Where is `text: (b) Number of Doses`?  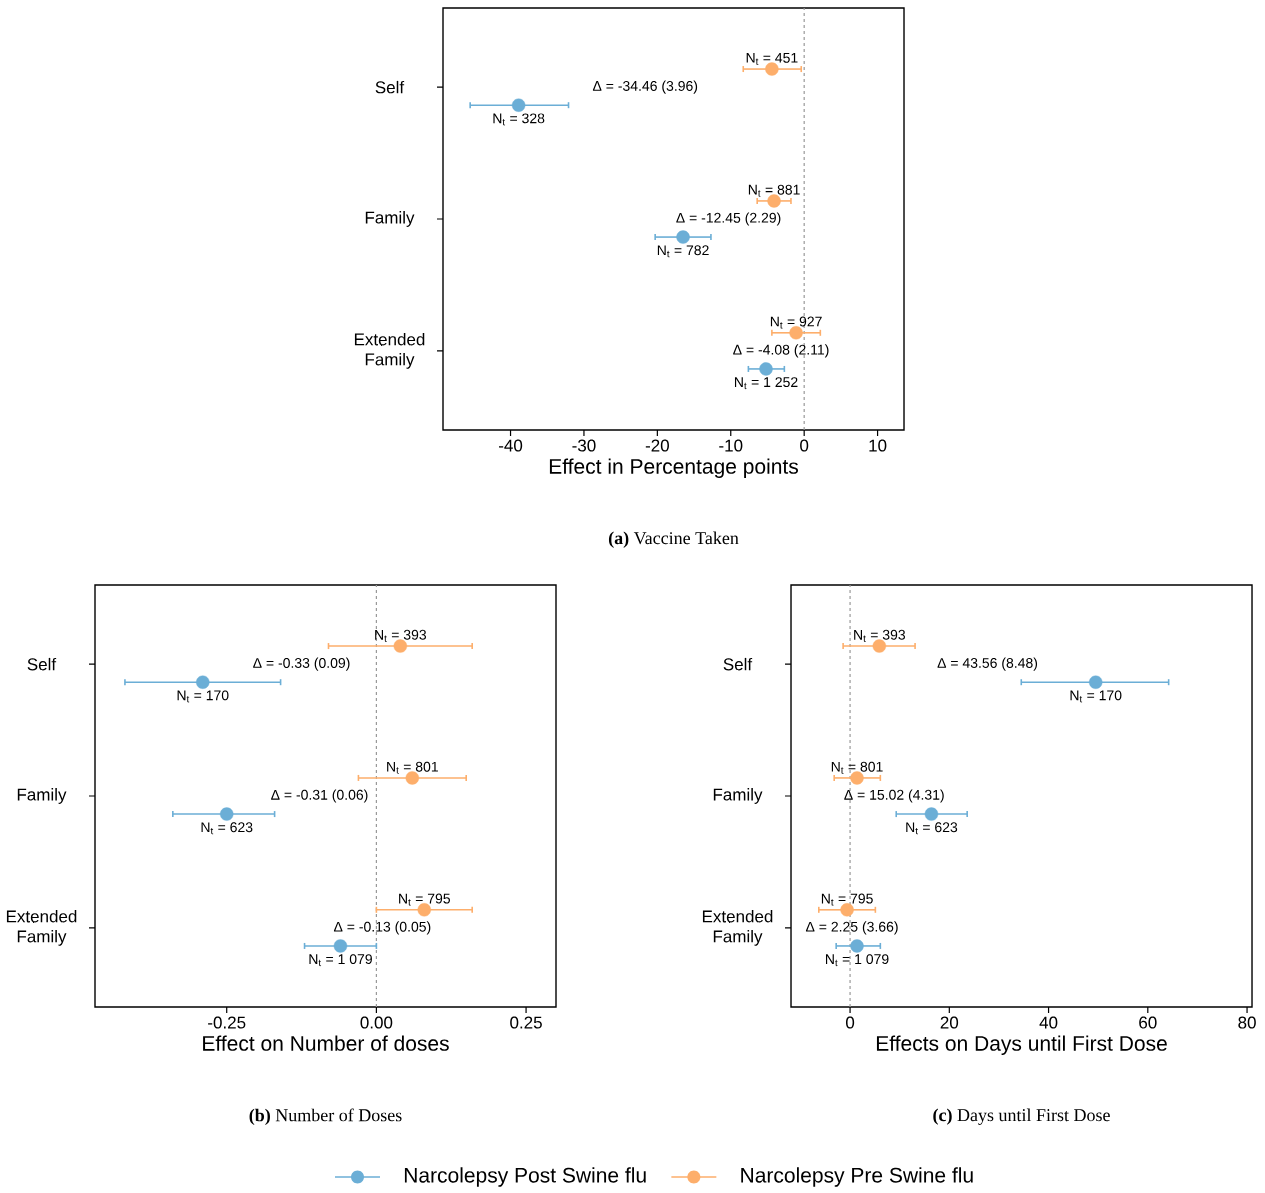
text: (b) Number of Doses is located at coordinates (325, 1116).